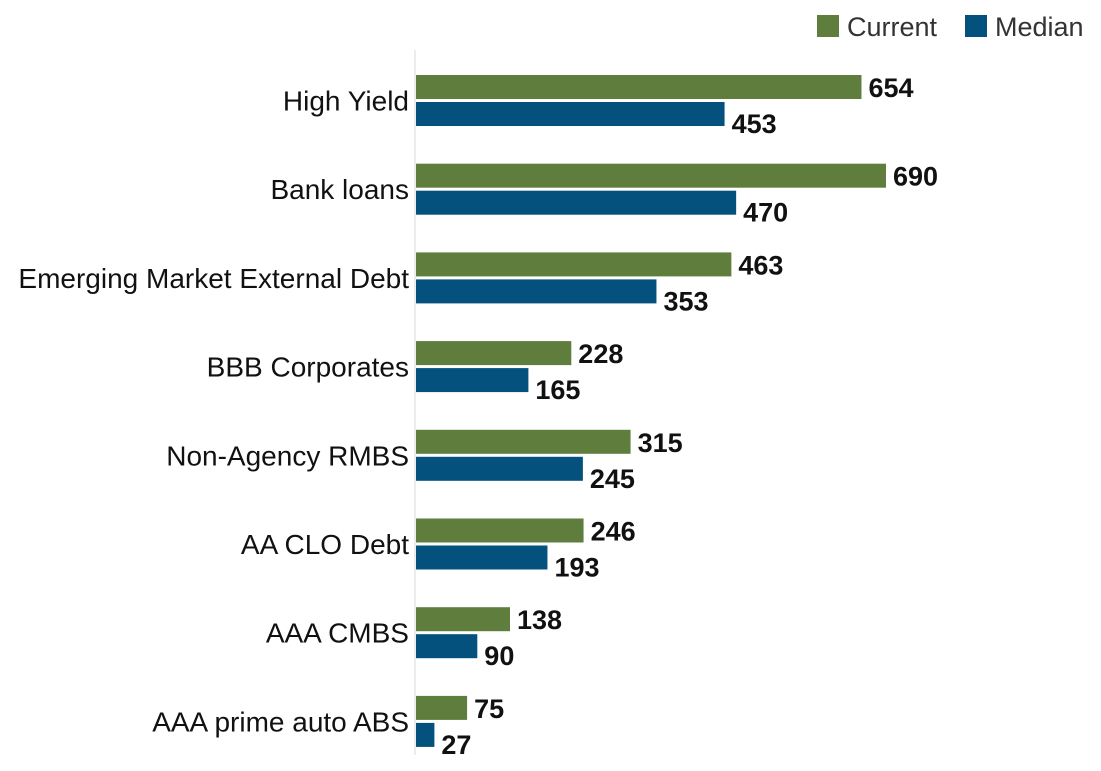 The height and width of the screenshot is (771, 1101). Describe the element at coordinates (612, 479) in the screenshot. I see `data-label-median-non-agency-rmbs: 245` at that location.